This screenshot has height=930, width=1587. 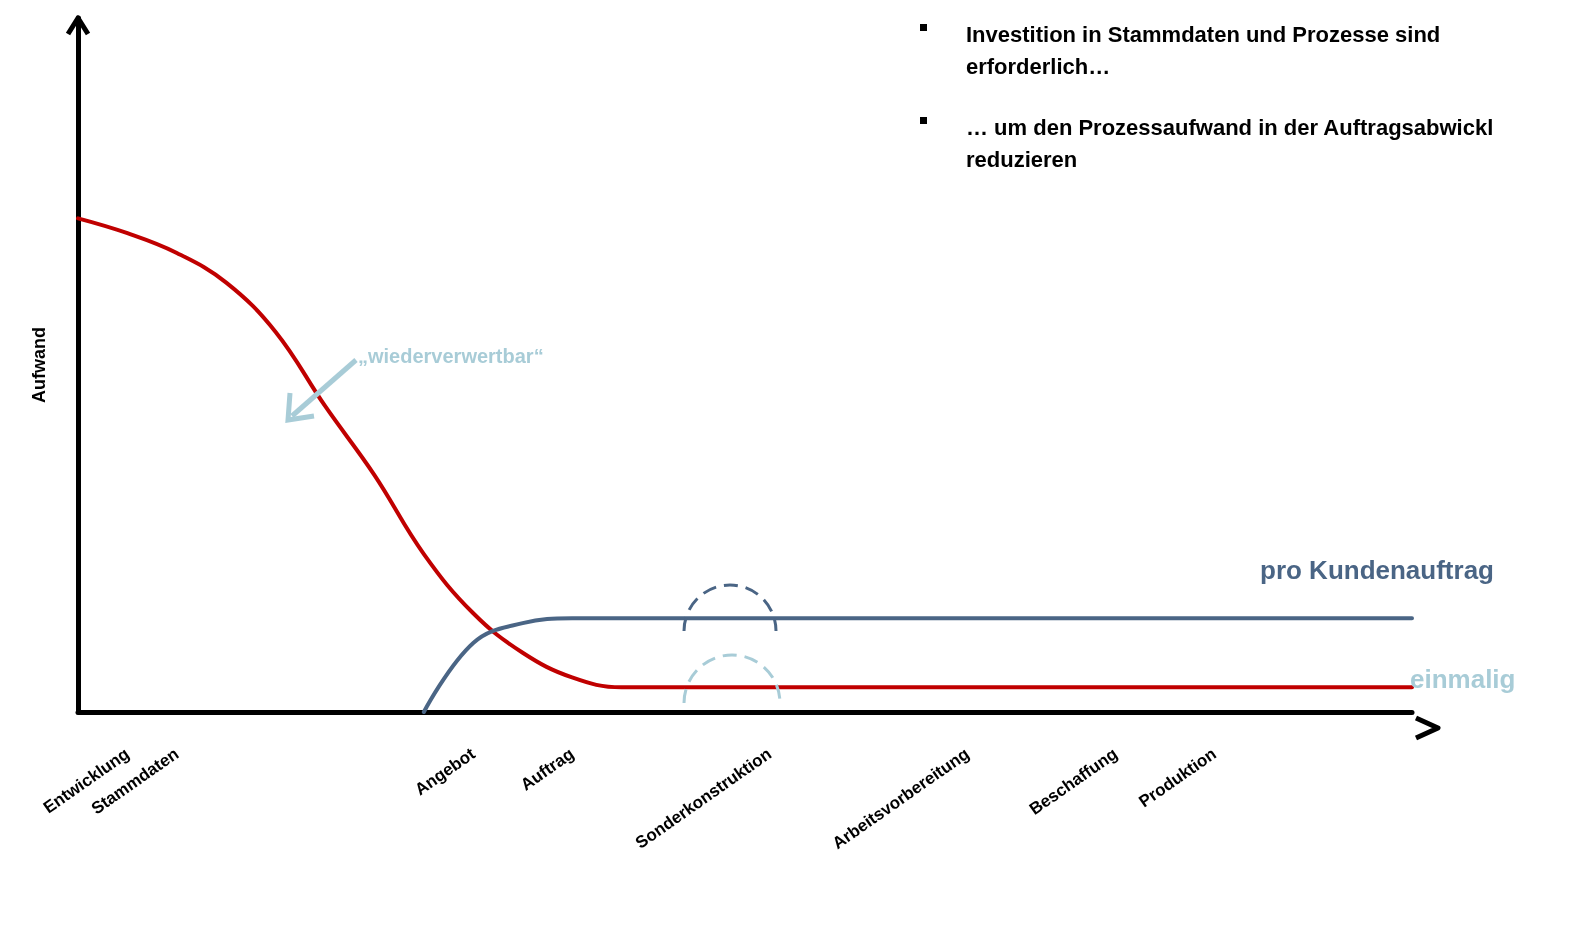 What do you see at coordinates (1463, 679) in the screenshot?
I see `series-label: einmalig` at bounding box center [1463, 679].